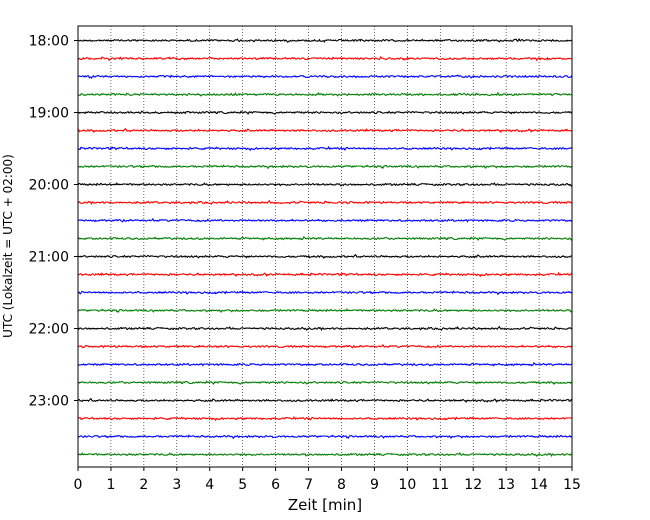 The width and height of the screenshot is (650, 520). Describe the element at coordinates (8, 246) in the screenshot. I see `y-axis-label: UTC (Lokalzeit = UTC + 02:00)` at that location.